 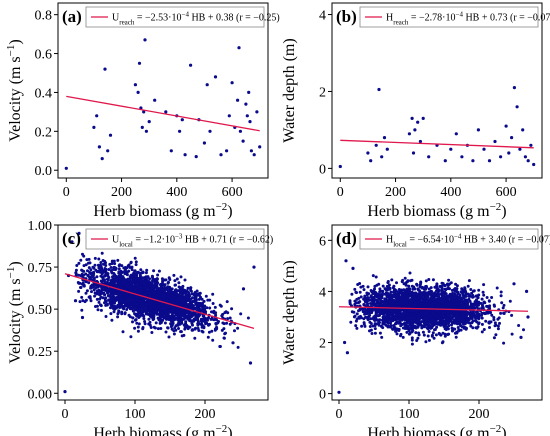 What do you see at coordinates (159, 312) in the screenshot?
I see `plot-area` at bounding box center [159, 312].